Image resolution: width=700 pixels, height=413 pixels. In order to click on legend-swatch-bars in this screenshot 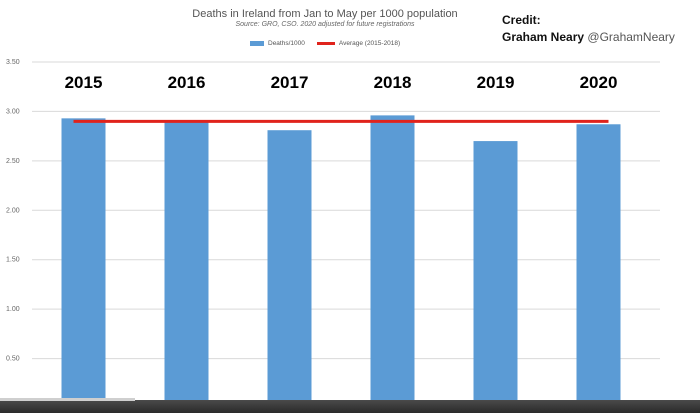, I will do `click(257, 43)`.